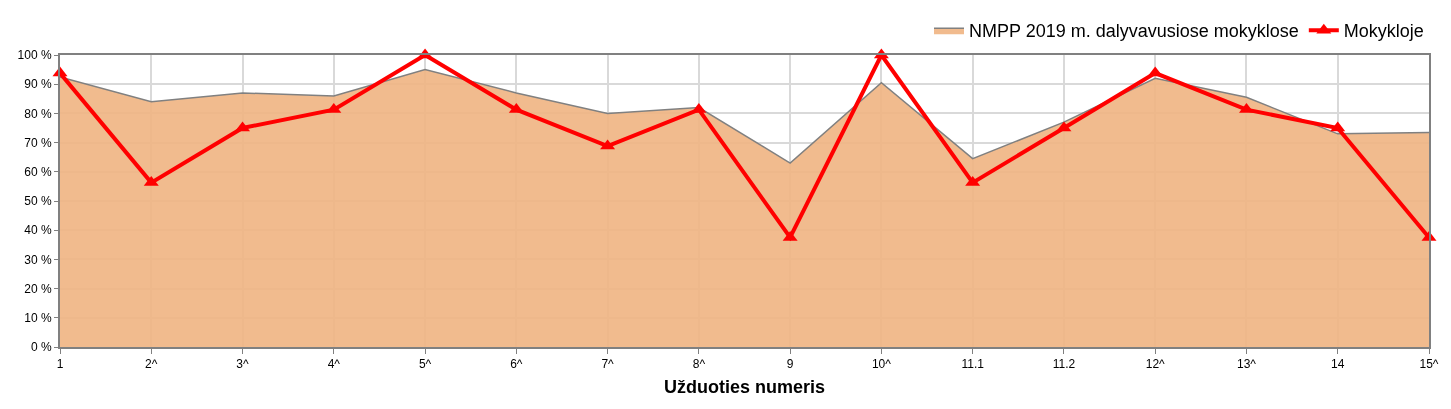 Image resolution: width=1451 pixels, height=409 pixels. I want to click on x-tick-label: 8^, so click(699, 364).